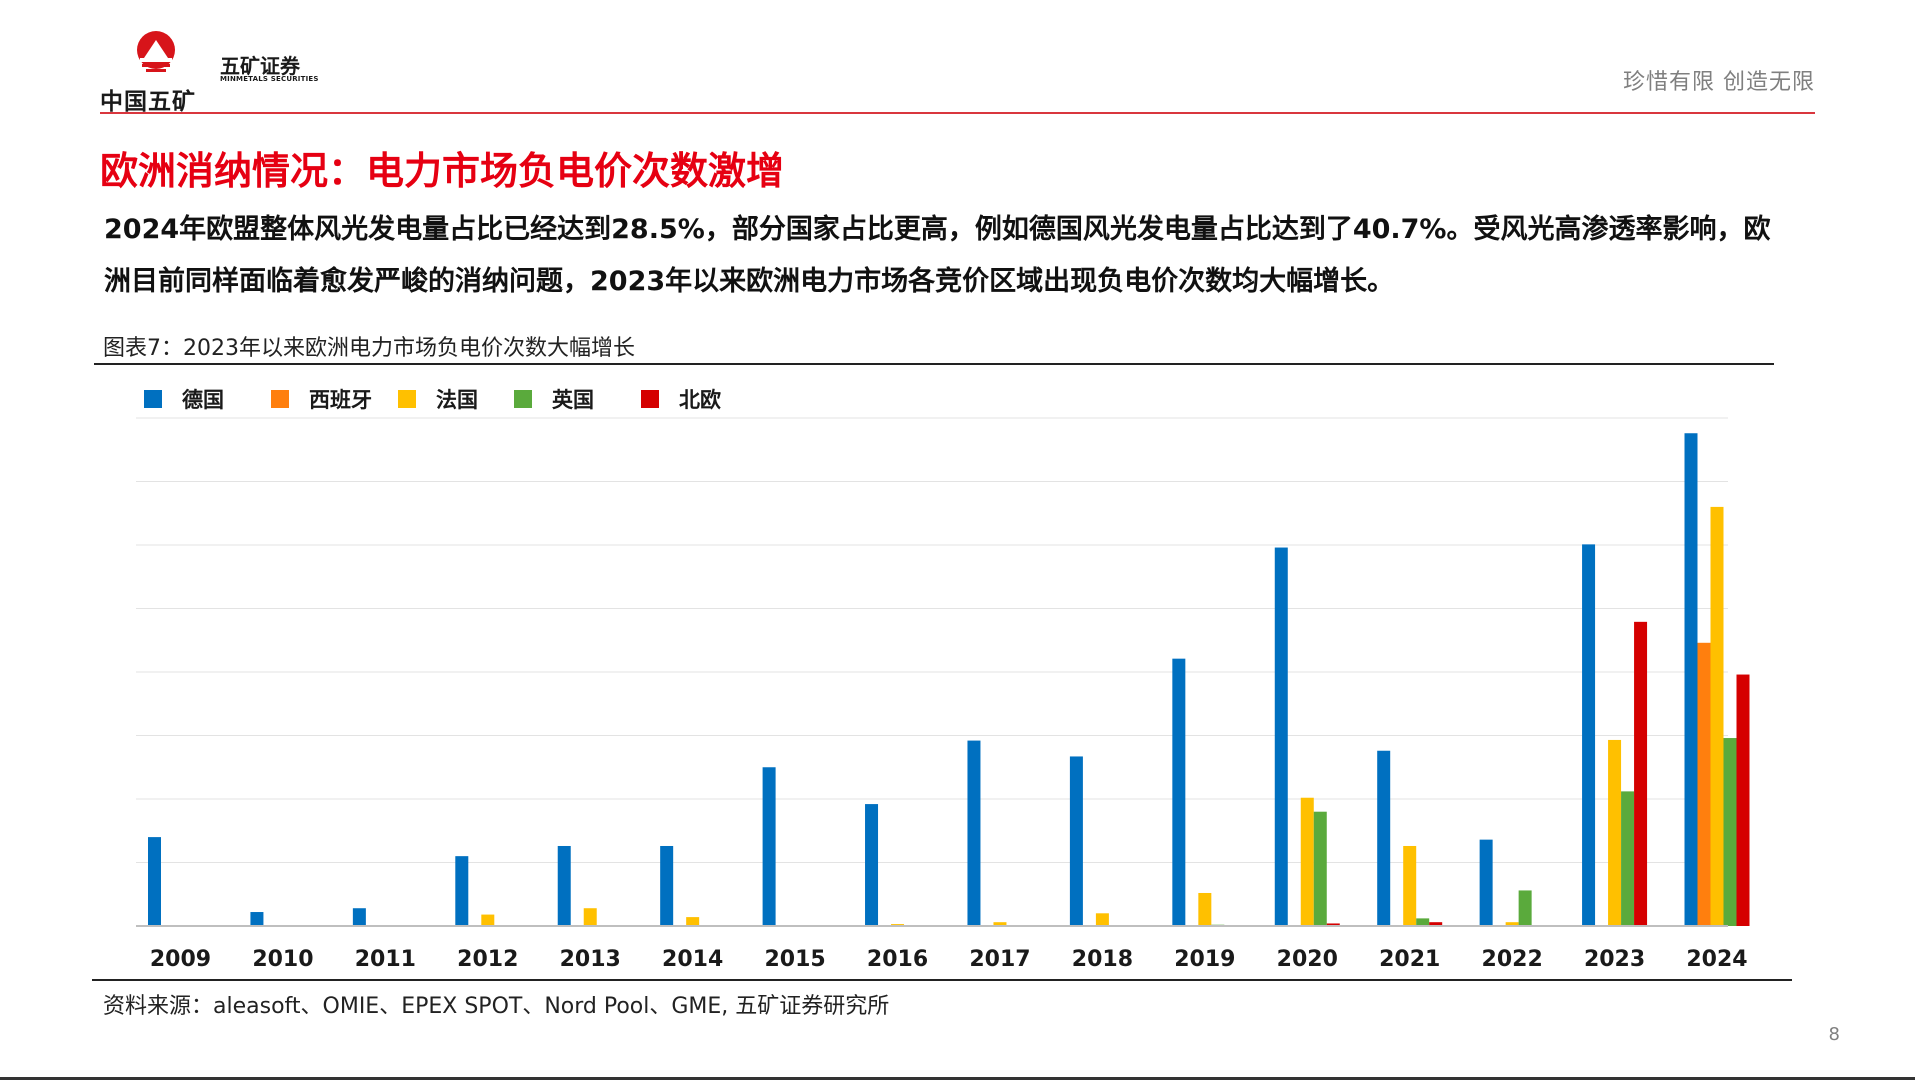  I want to click on legend-label: 北欧, so click(700, 400).